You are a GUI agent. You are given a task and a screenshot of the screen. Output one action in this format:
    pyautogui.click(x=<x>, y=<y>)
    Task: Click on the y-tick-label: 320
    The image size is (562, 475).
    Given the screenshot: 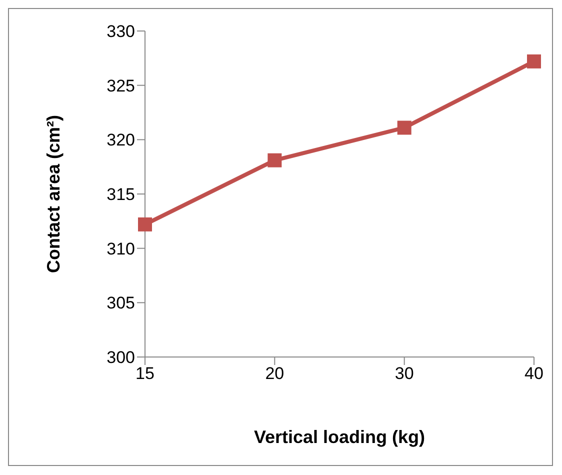 What is the action you would take?
    pyautogui.click(x=120, y=140)
    